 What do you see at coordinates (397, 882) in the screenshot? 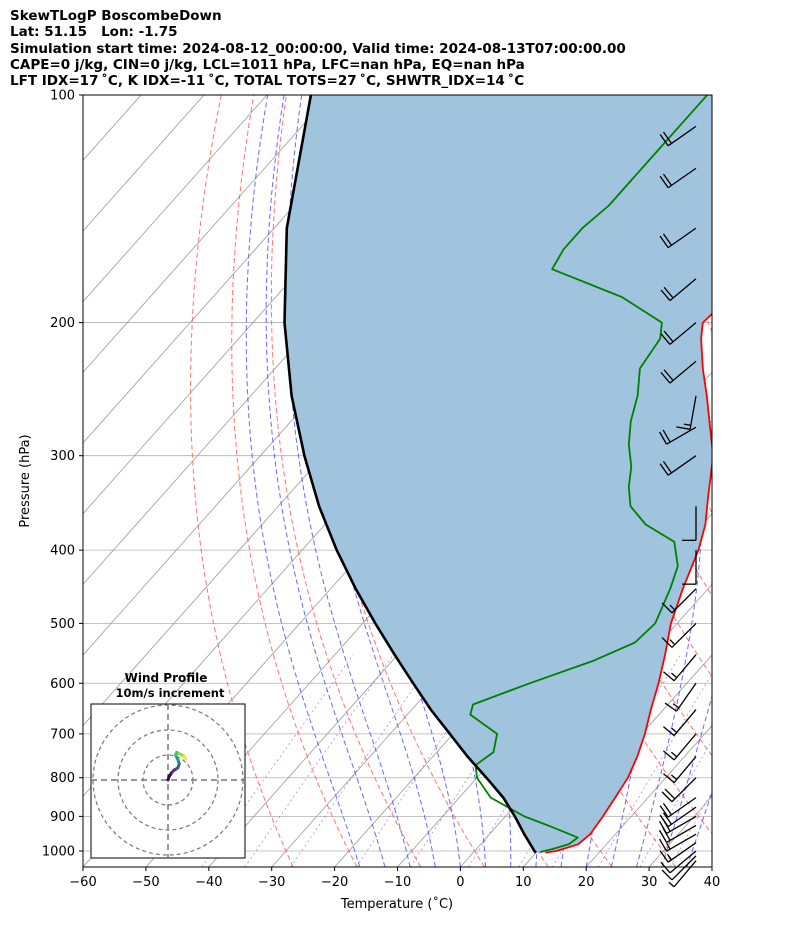
I see `x-tick-label: −10` at bounding box center [397, 882].